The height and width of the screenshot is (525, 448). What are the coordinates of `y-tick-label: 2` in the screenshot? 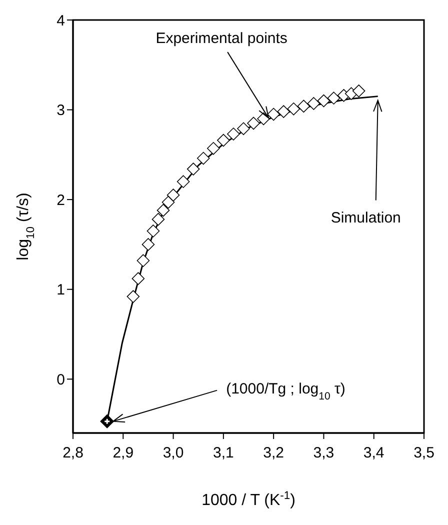 It's located at (60, 200).